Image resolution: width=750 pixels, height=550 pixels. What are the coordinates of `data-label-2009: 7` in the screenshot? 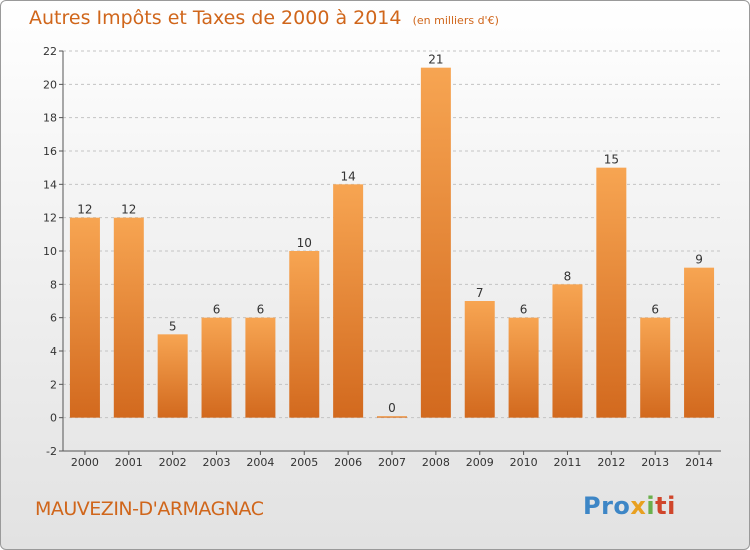 It's located at (480, 293).